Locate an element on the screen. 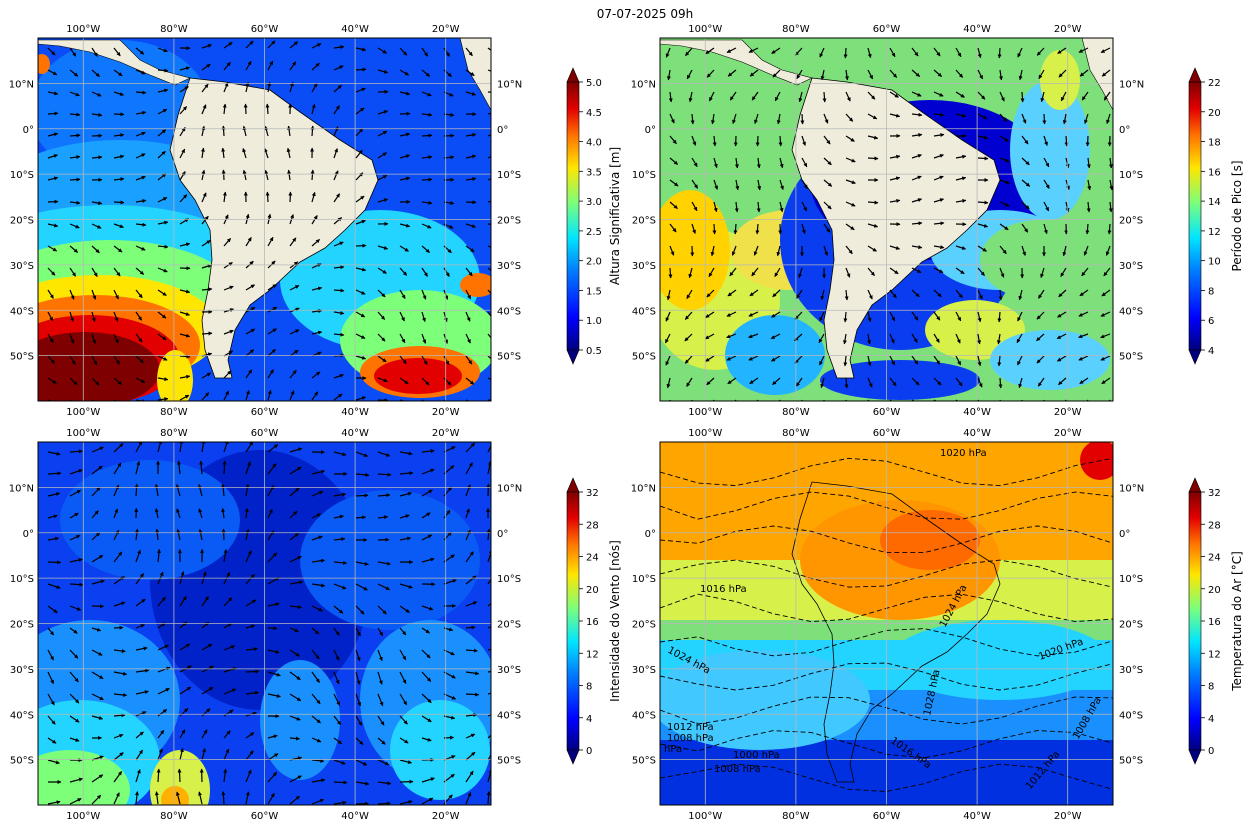 The width and height of the screenshot is (1246, 827). colorbar-tick-label: 4 is located at coordinates (589, 719).